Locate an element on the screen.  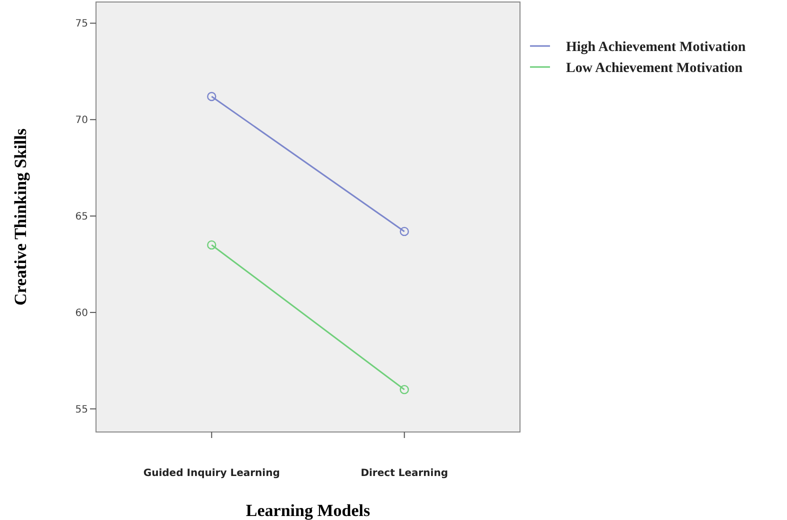
legend-label: Low Achievement Motivation is located at coordinates (654, 68).